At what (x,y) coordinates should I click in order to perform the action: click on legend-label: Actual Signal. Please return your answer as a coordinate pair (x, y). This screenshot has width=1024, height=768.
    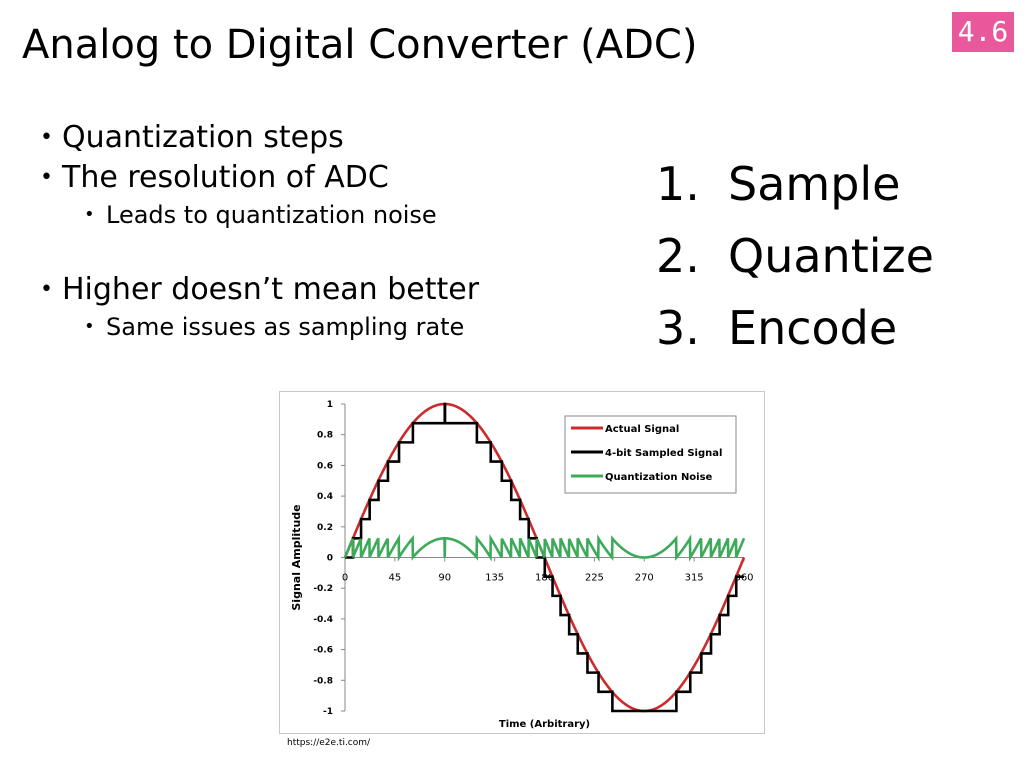
    Looking at the image, I should click on (642, 429).